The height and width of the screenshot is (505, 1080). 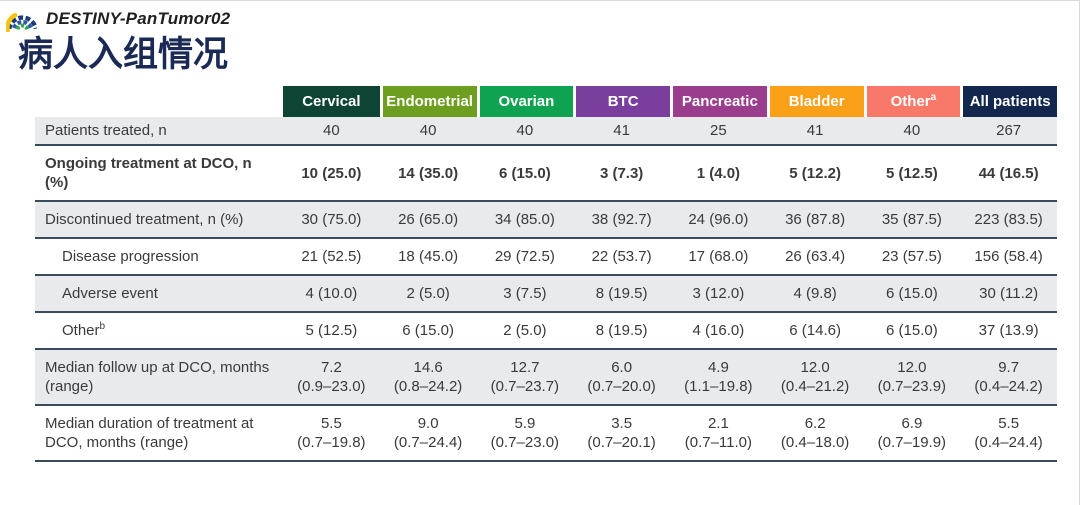 I want to click on data-cell: 12.0 (0.7–23.9), so click(x=912, y=378).